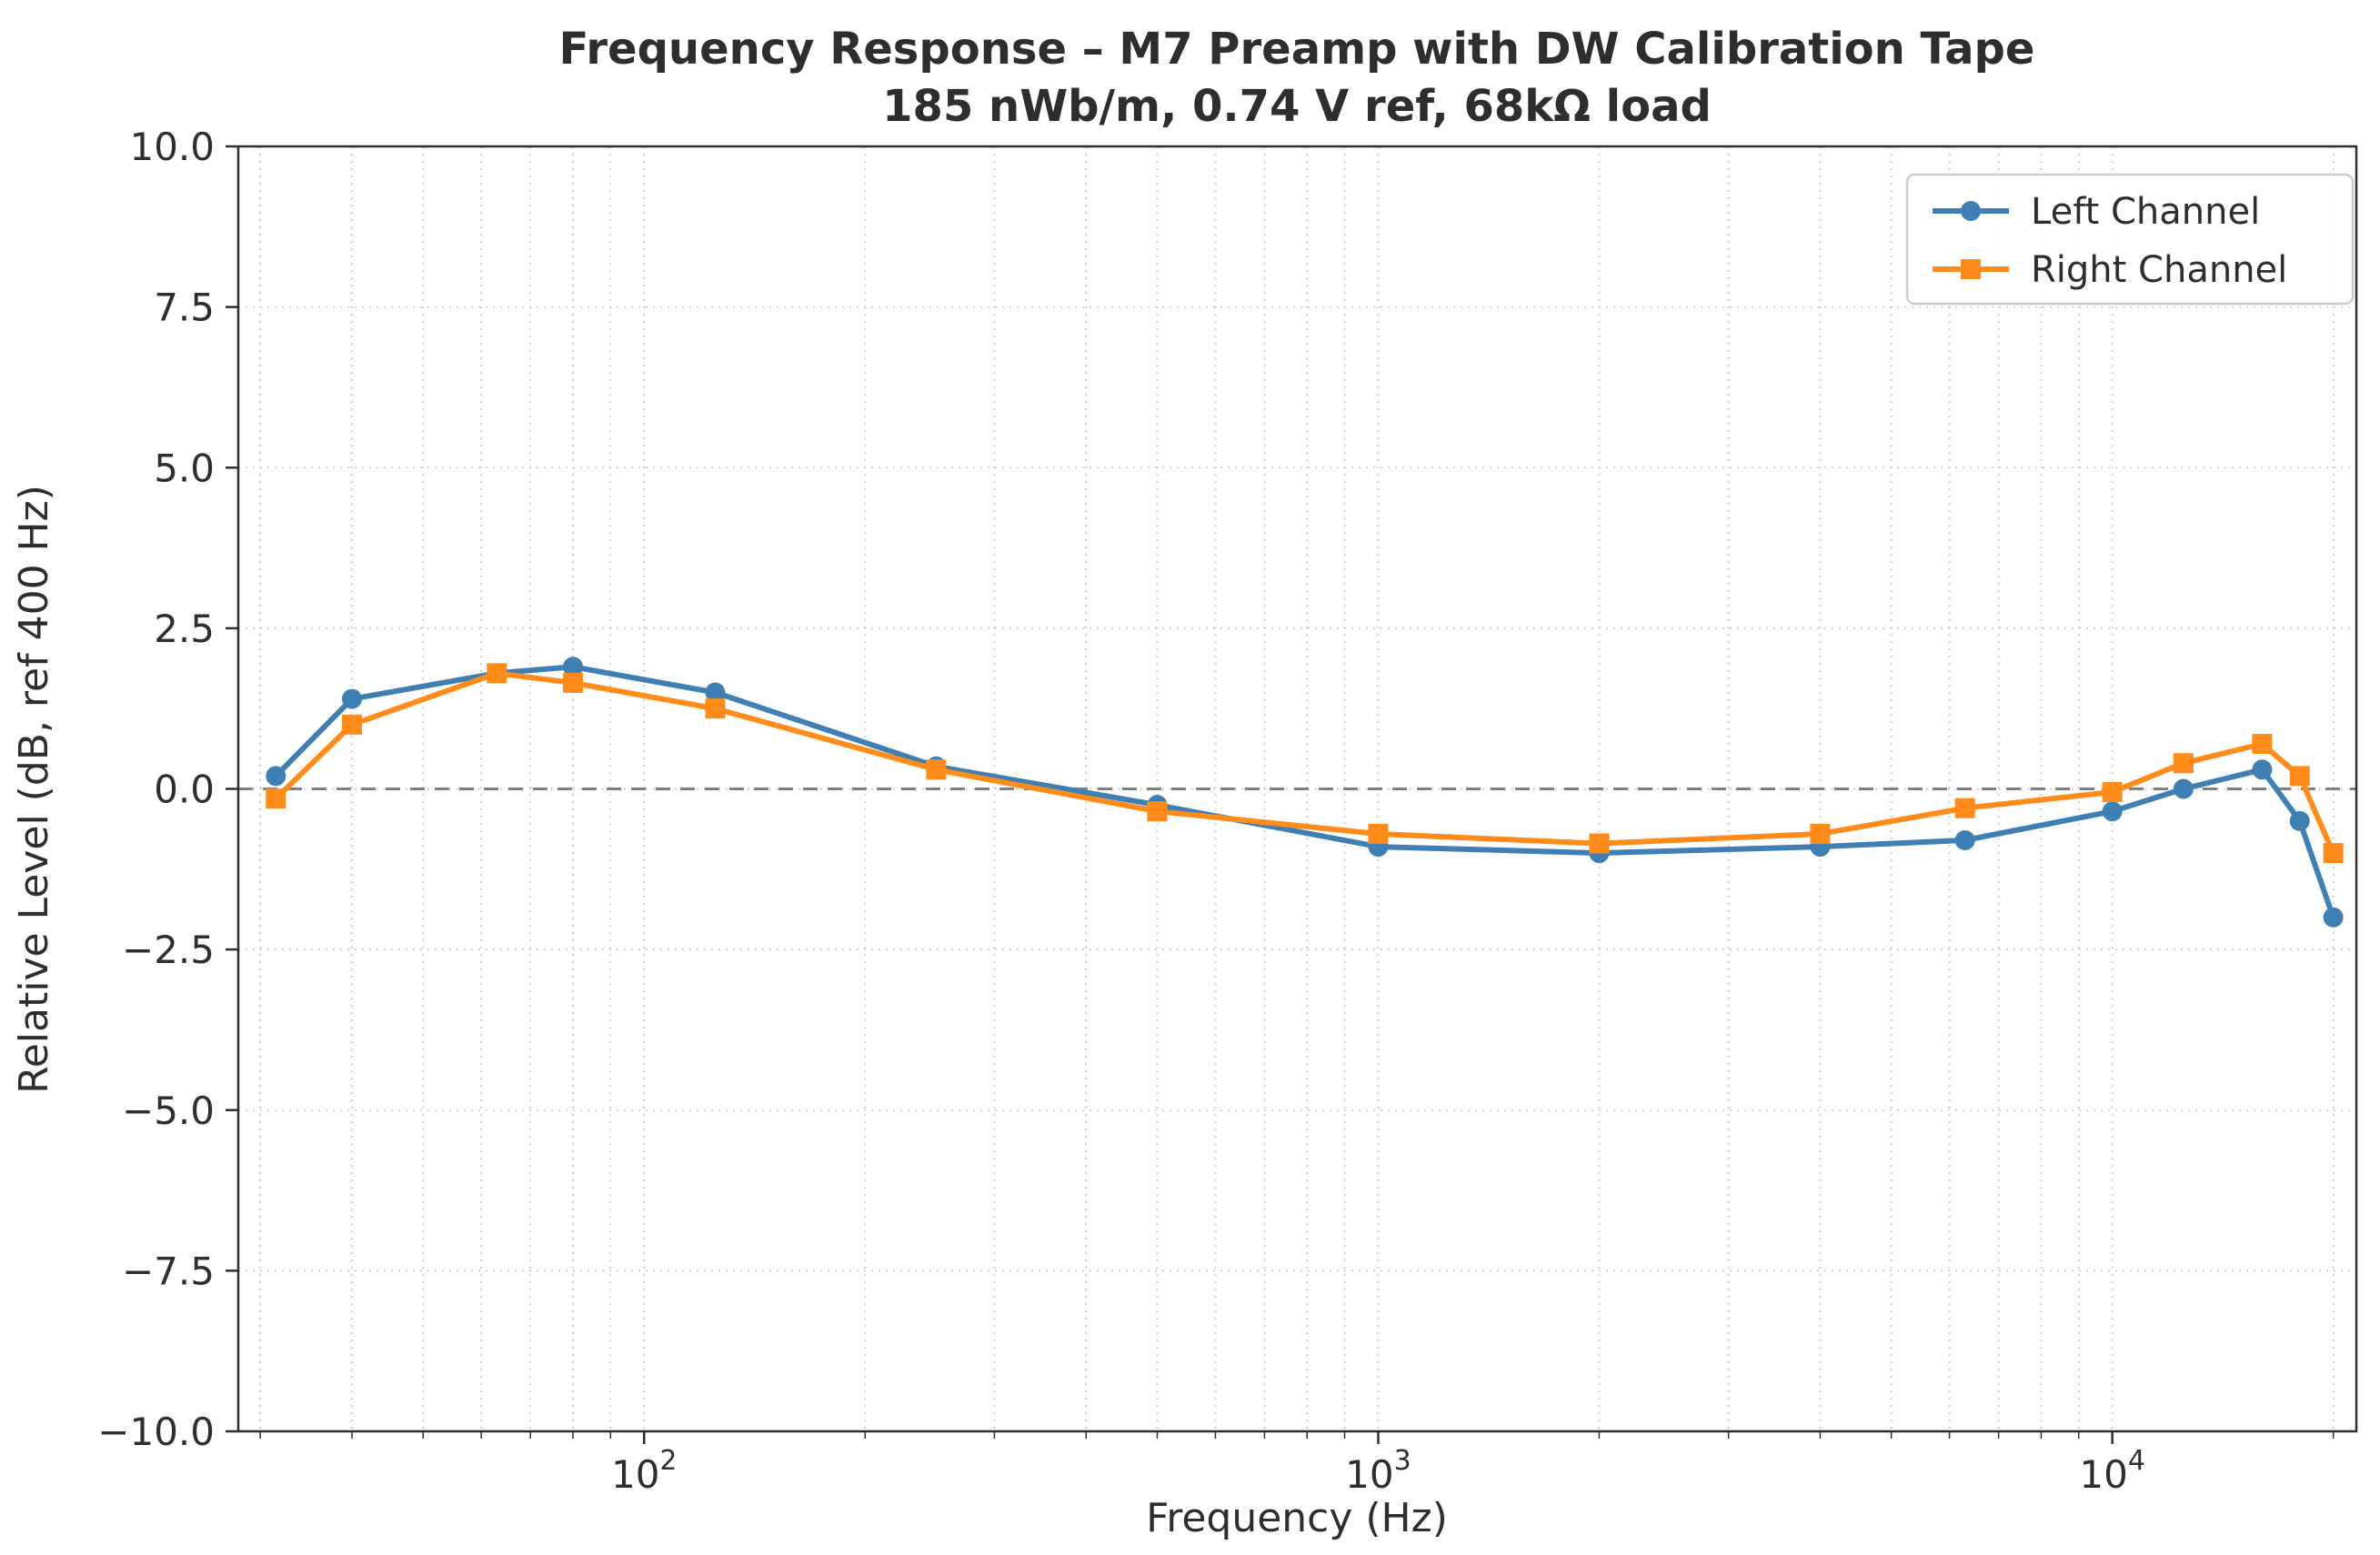 The height and width of the screenshot is (1555, 2380). I want to click on right-channel-line, so click(1305, 763).